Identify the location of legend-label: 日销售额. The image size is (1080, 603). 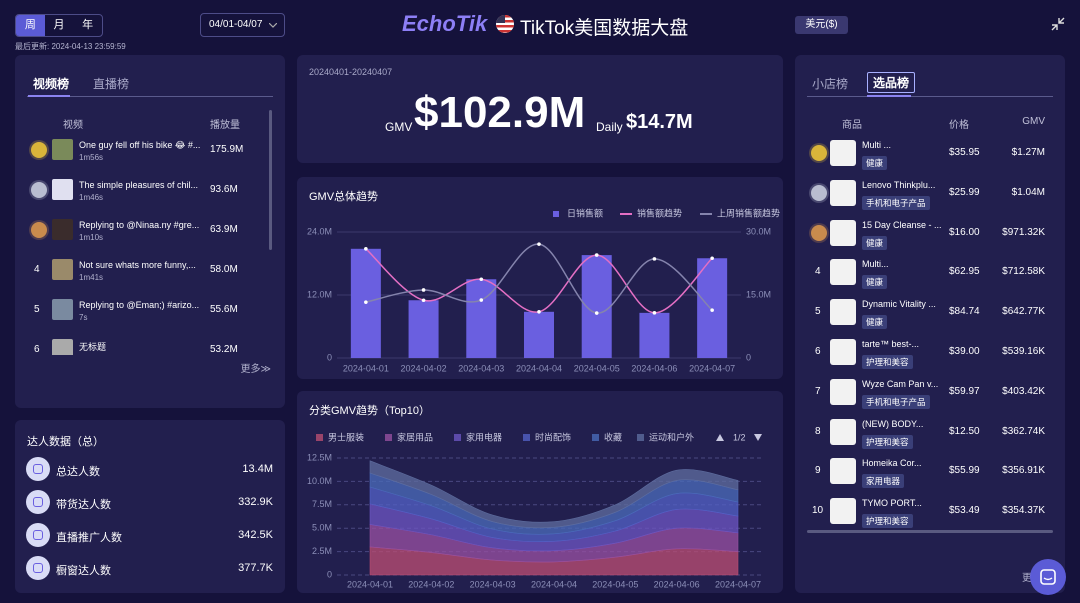
(585, 212).